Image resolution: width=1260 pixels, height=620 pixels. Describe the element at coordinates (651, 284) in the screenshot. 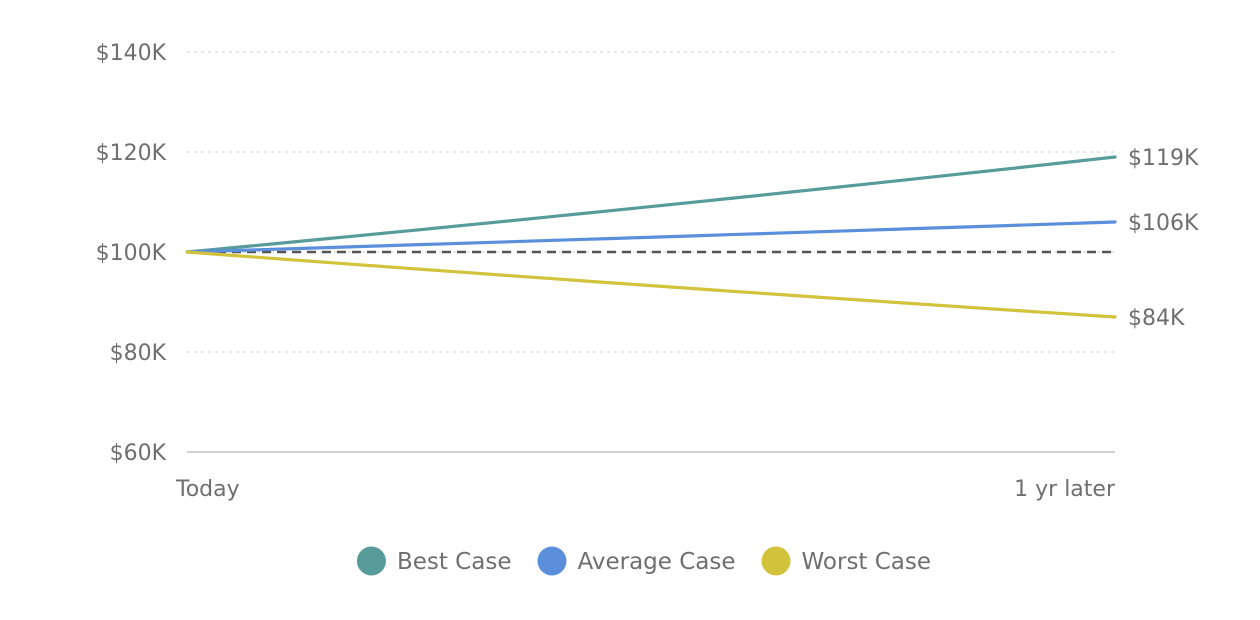

I see `series-line-worst-case` at that location.